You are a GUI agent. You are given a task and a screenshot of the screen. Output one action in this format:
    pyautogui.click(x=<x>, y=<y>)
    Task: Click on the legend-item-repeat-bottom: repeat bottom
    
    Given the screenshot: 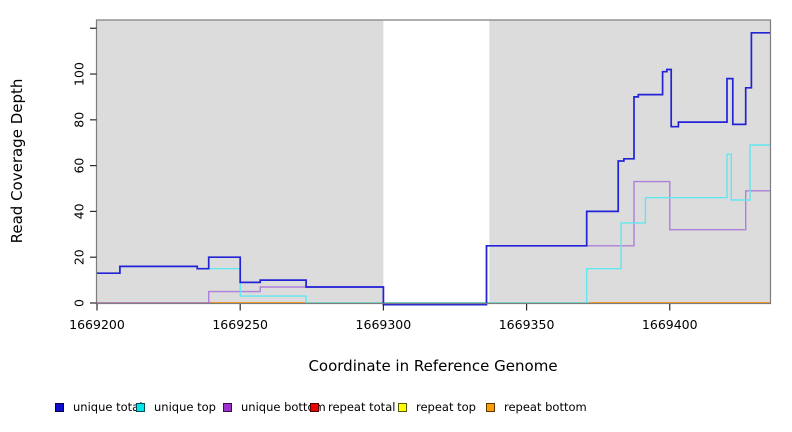 What is the action you would take?
    pyautogui.click(x=536, y=407)
    